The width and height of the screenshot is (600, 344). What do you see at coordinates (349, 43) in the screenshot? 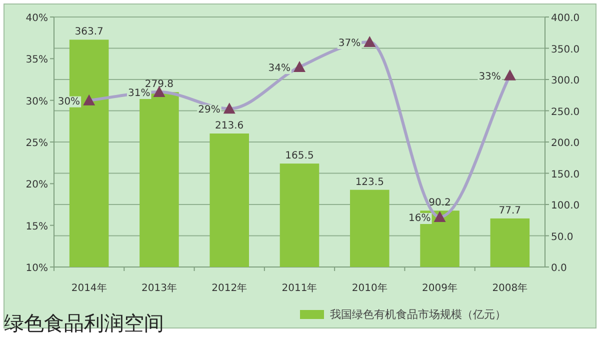
I see `data-label: 37%` at bounding box center [349, 43].